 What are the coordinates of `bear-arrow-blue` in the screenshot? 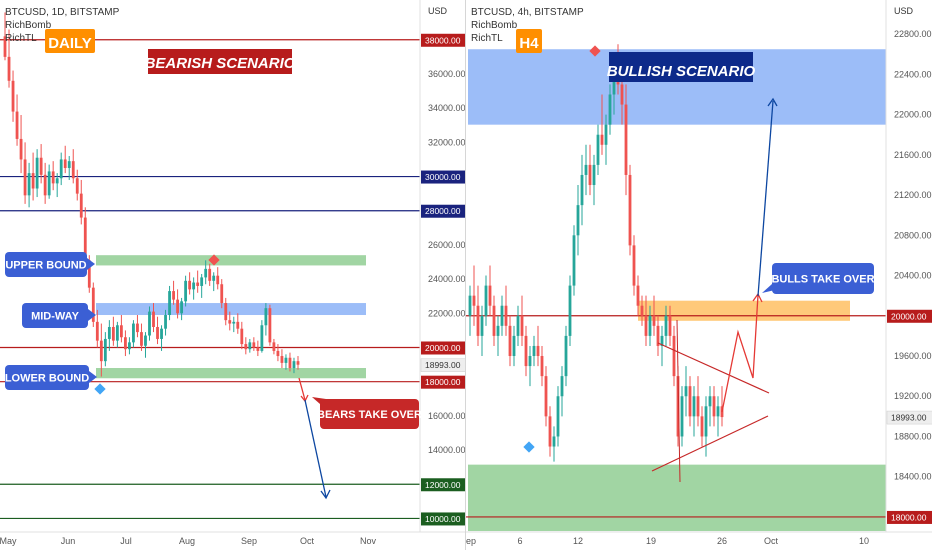 It's located at (315, 448).